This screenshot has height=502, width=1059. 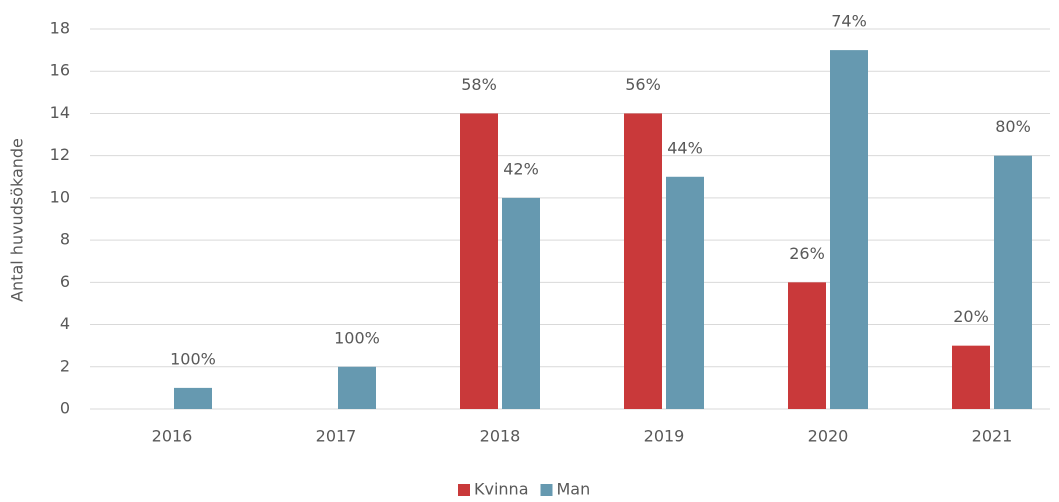 I want to click on data-label: 58%, so click(x=479, y=84).